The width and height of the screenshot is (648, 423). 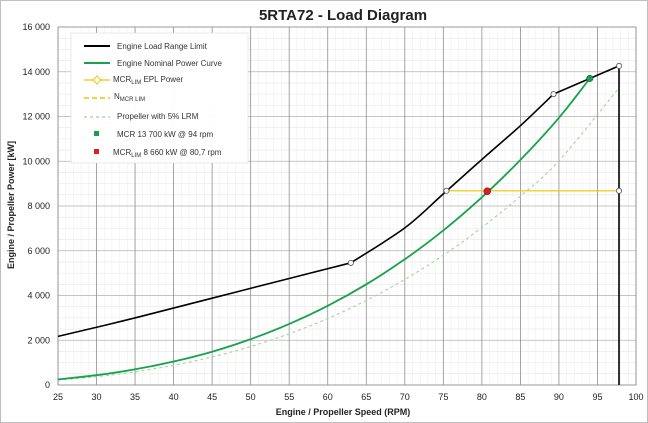 I want to click on legend-epl-post: EPL Power, so click(x=162, y=79).